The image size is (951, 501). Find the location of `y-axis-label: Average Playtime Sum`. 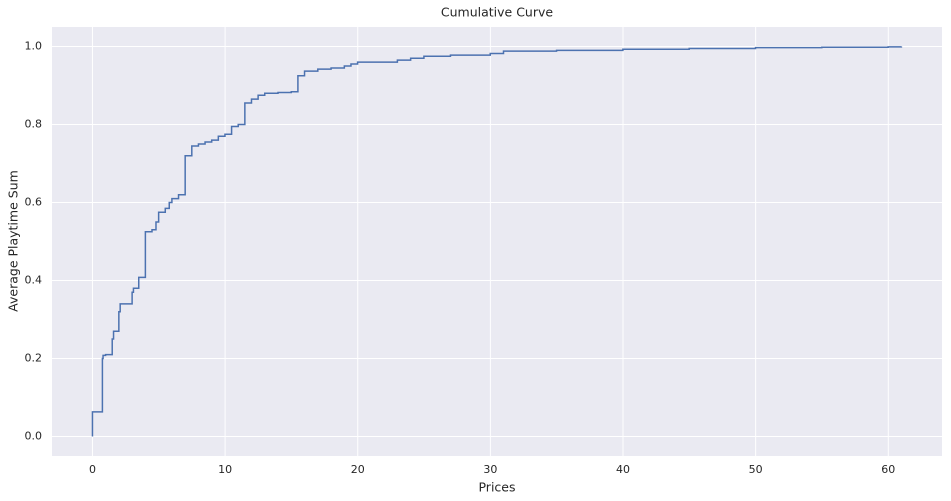

y-axis-label: Average Playtime Sum is located at coordinates (13, 241).